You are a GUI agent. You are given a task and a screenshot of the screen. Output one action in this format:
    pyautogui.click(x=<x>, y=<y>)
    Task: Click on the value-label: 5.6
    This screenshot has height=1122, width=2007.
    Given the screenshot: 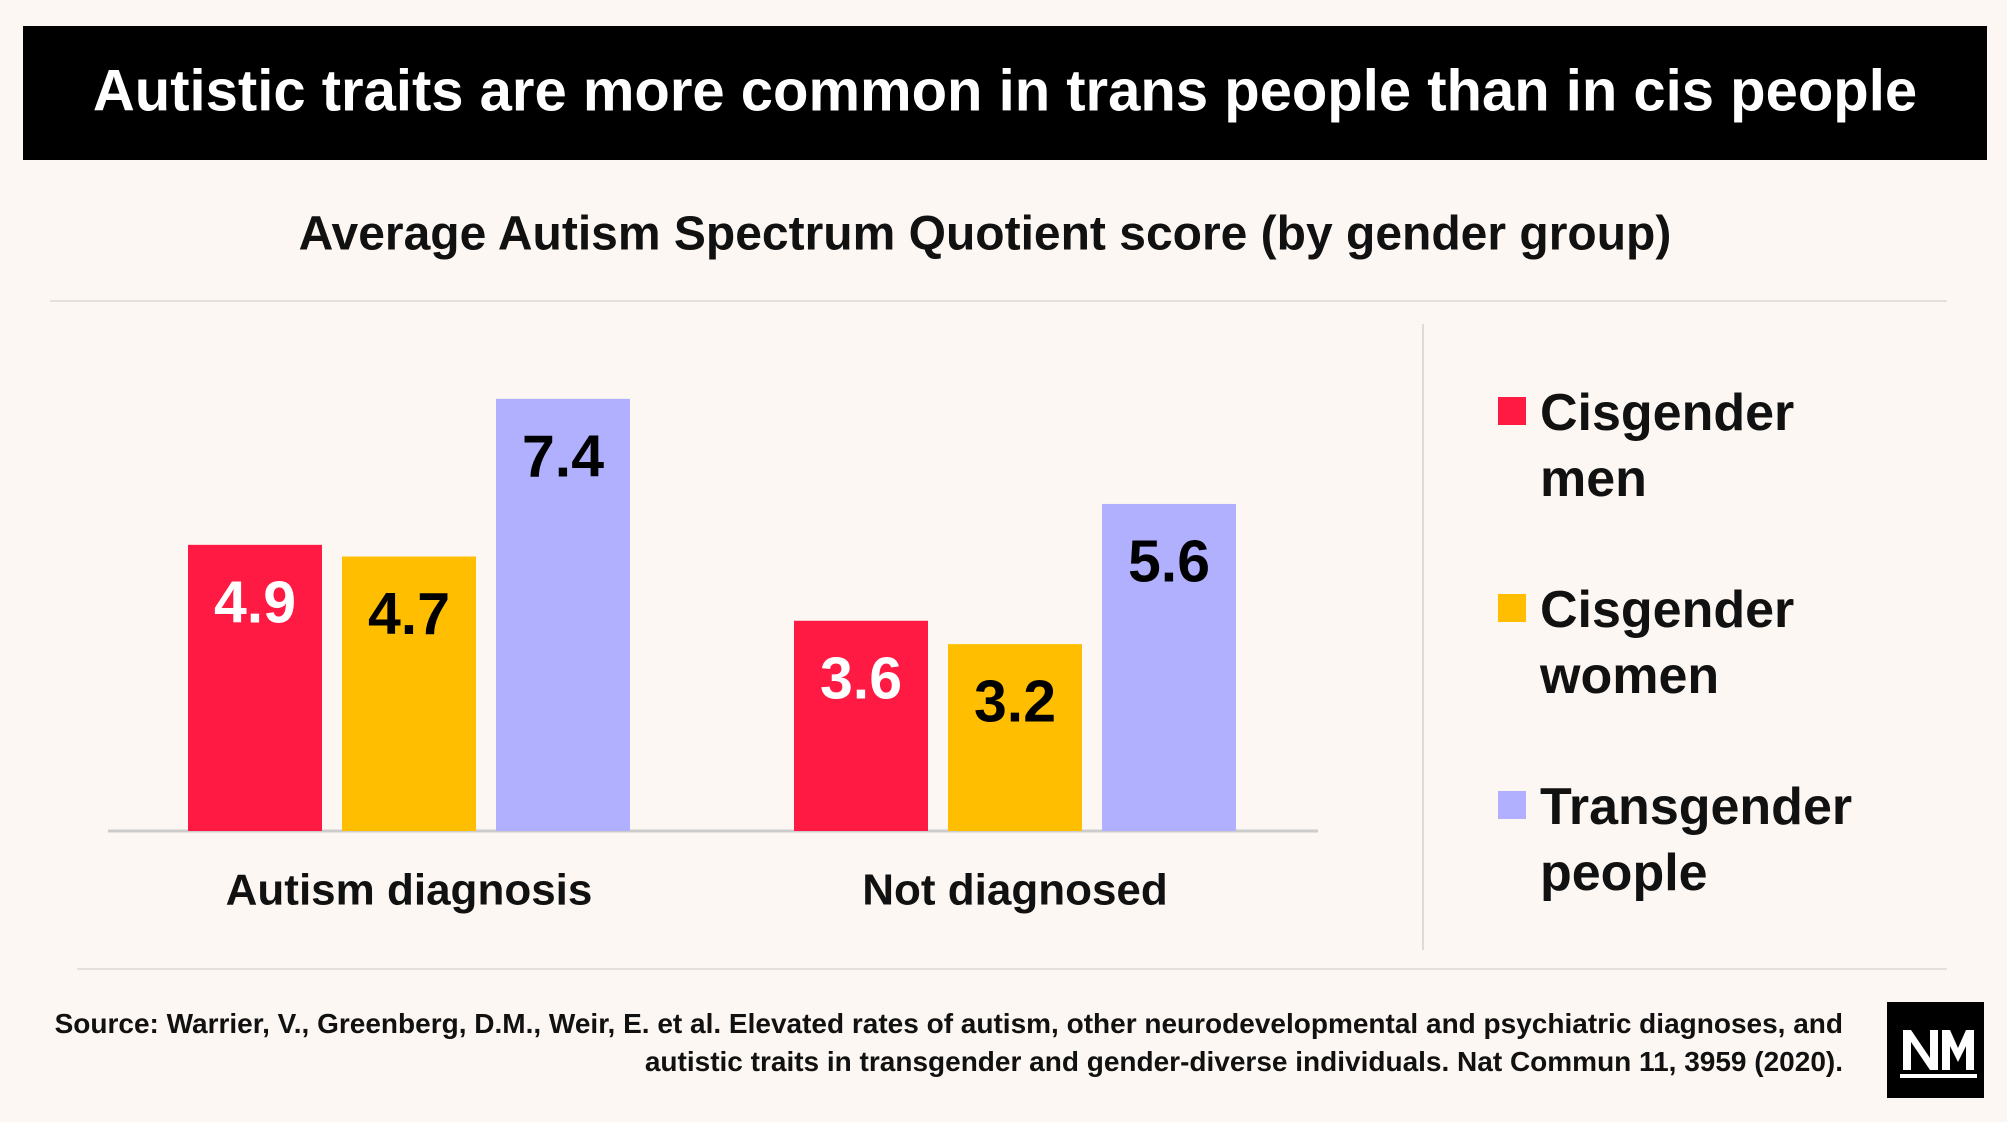 What is the action you would take?
    pyautogui.click(x=1169, y=562)
    